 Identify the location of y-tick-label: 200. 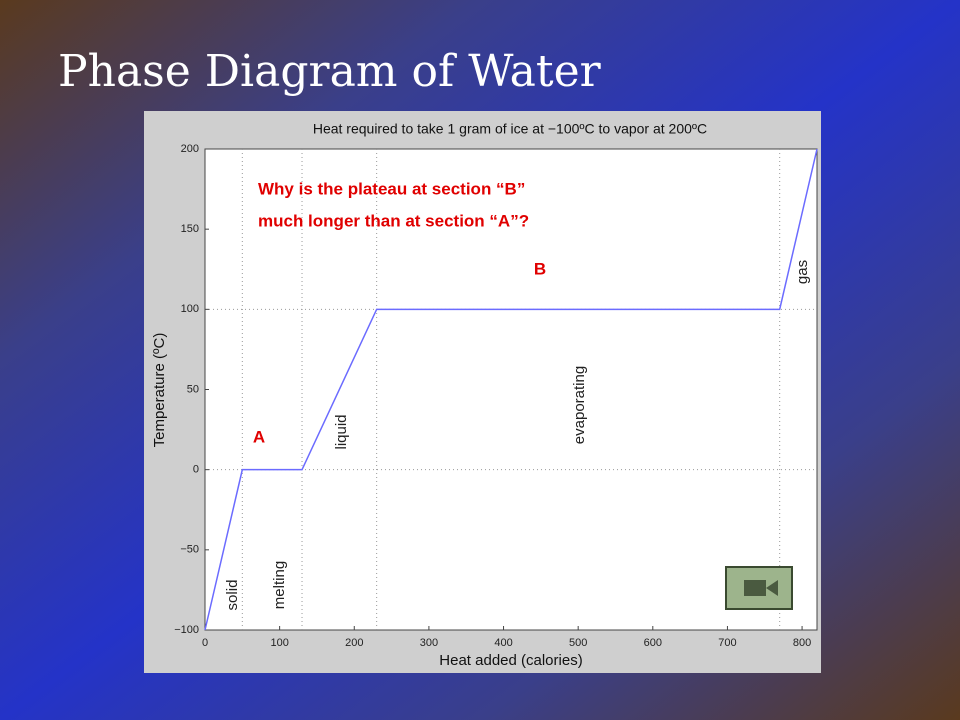
(190, 149).